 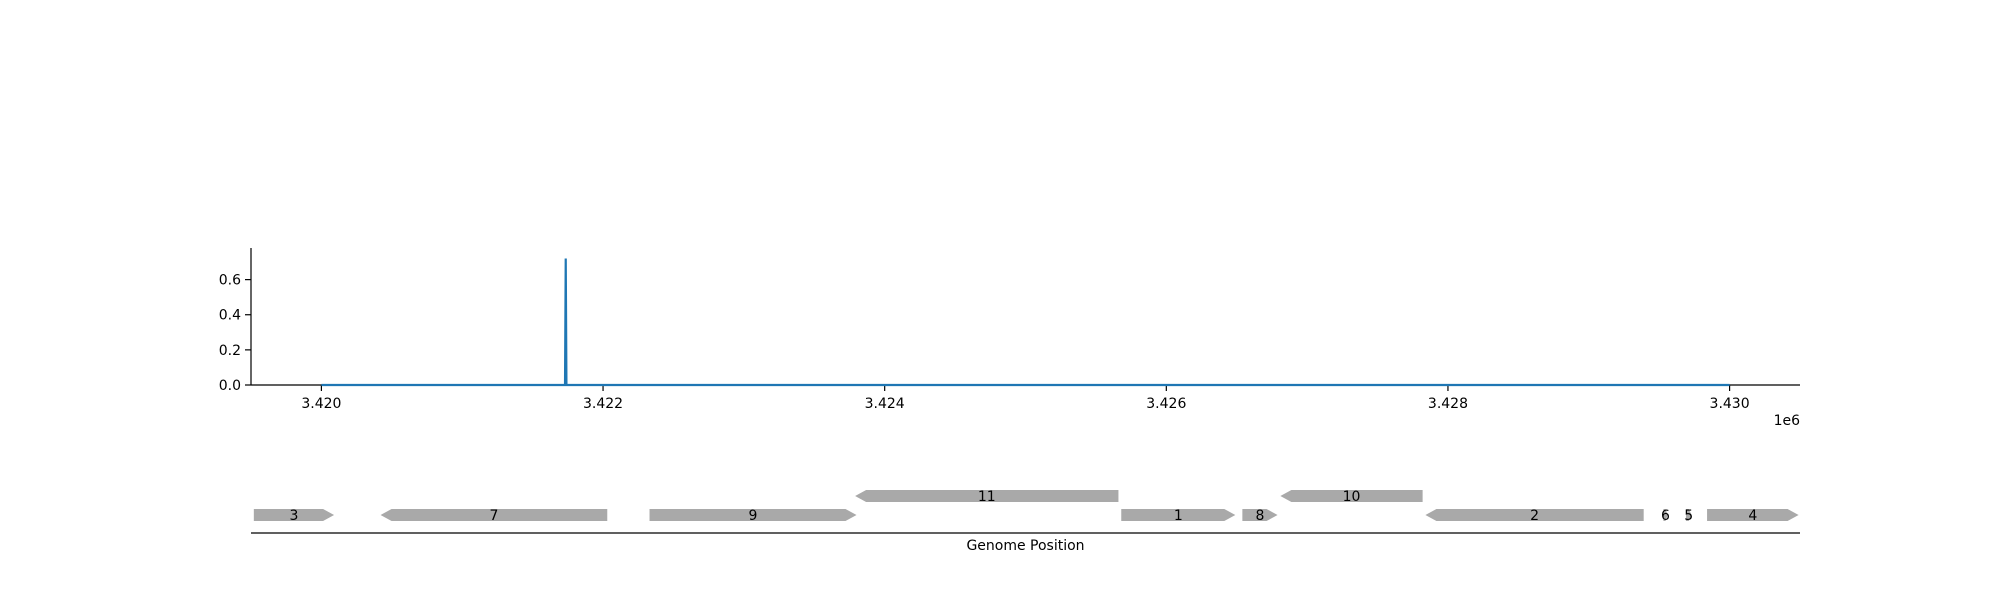 What do you see at coordinates (1025, 398) in the screenshot?
I see `x-ticks: 3.420 3.422 3.424 3.426 3.428 3.430` at bounding box center [1025, 398].